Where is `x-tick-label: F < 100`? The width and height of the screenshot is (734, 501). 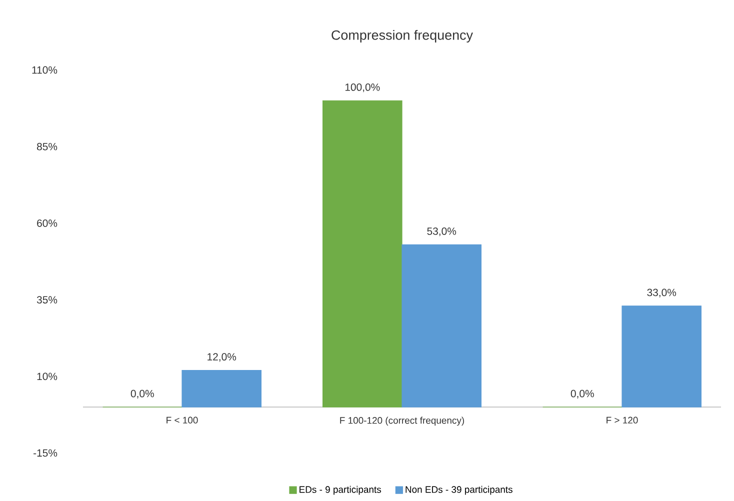
x-tick-label: F < 100 is located at coordinates (182, 420).